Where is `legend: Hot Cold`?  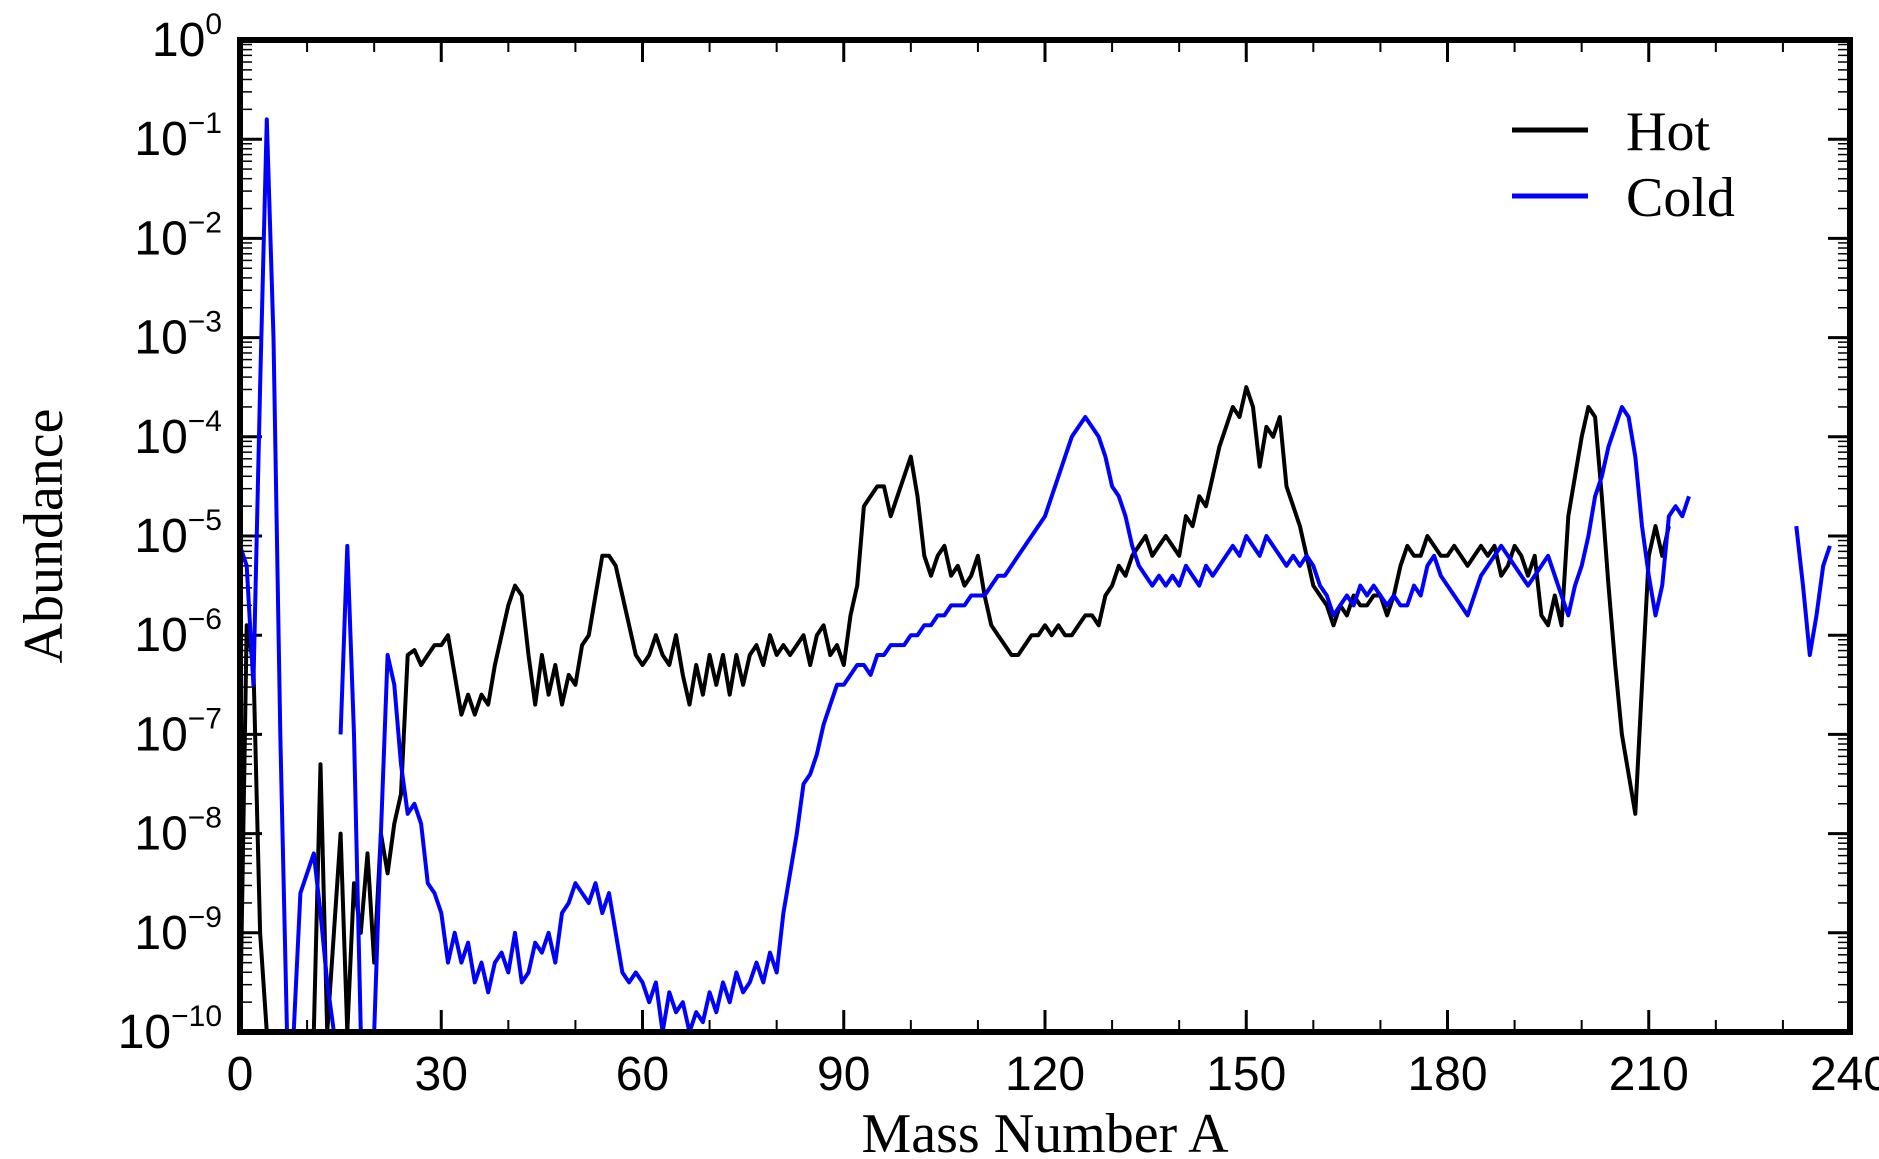 legend: Hot Cold is located at coordinates (1623, 165).